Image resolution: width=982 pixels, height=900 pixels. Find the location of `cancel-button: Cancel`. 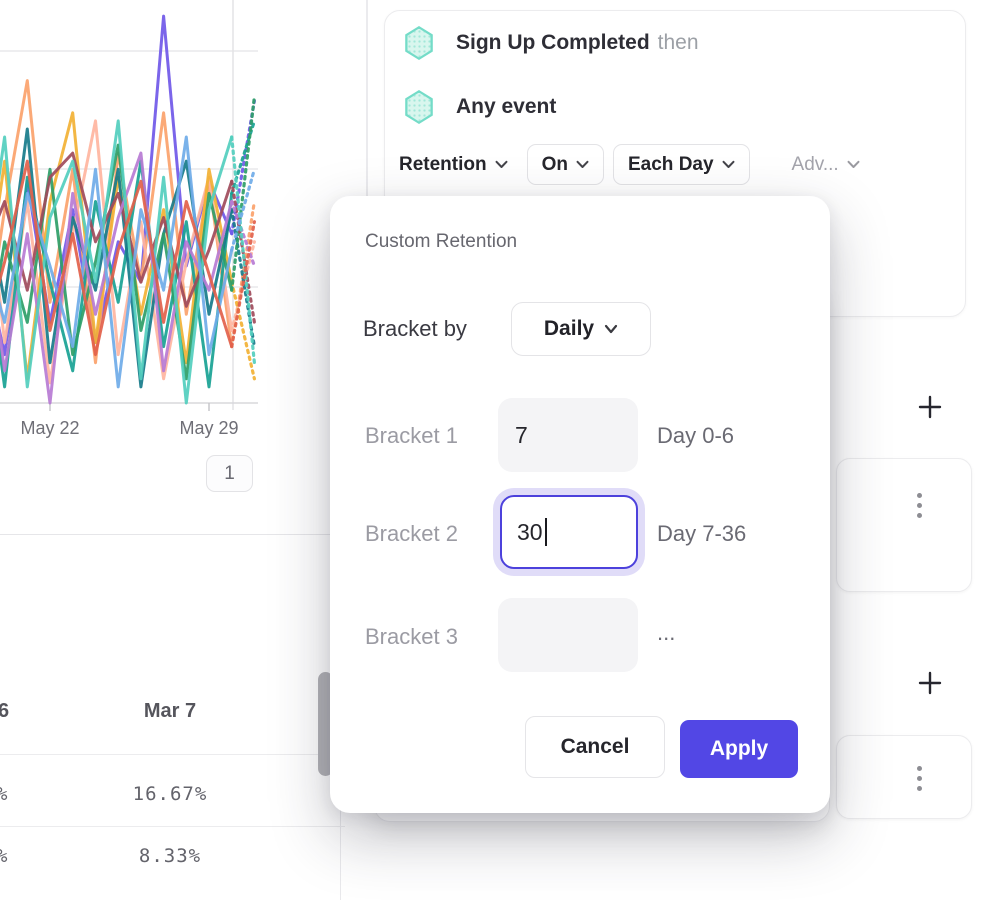

cancel-button: Cancel is located at coordinates (595, 747).